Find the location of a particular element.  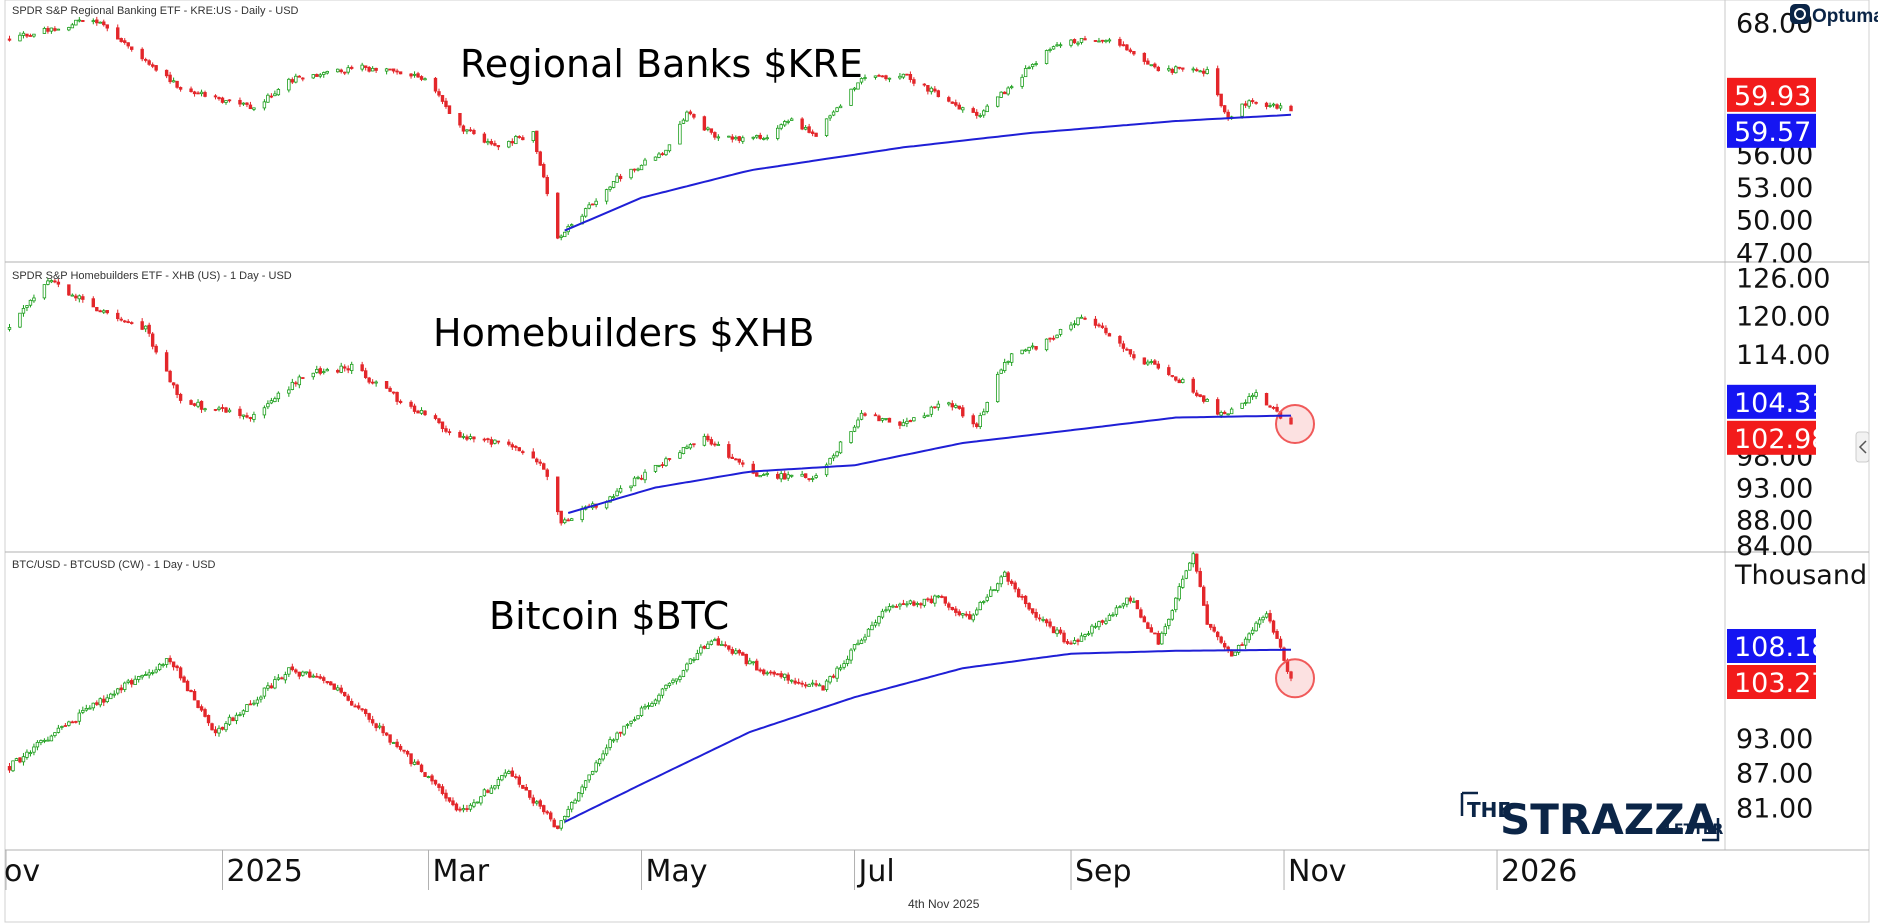

x-tick-label: 2026 is located at coordinates (1539, 871).